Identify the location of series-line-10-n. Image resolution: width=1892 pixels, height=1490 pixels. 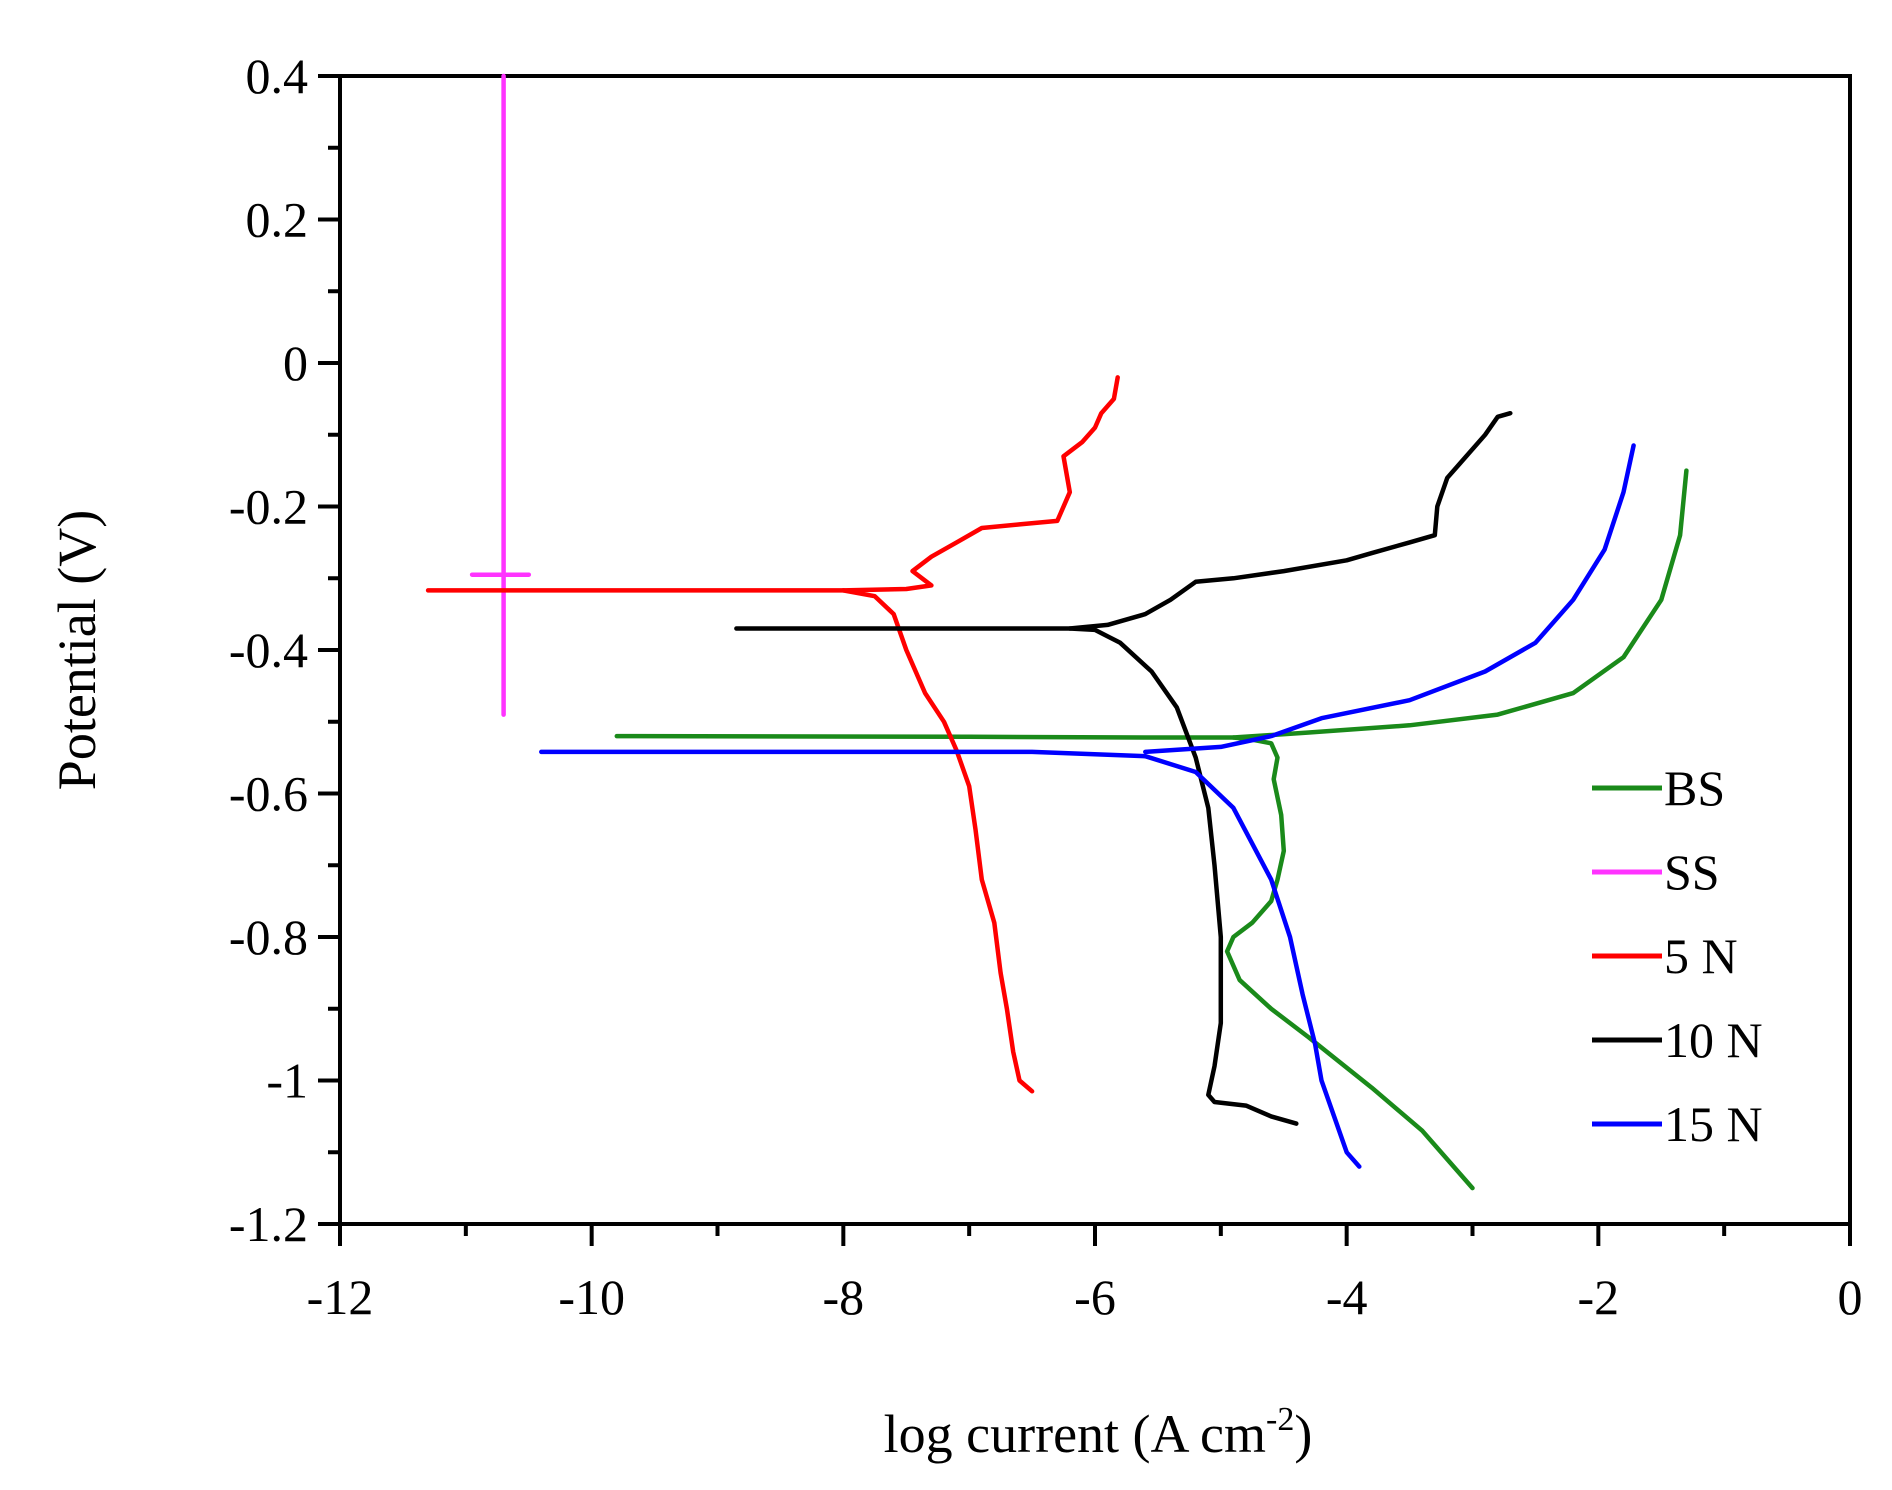
(1016, 876).